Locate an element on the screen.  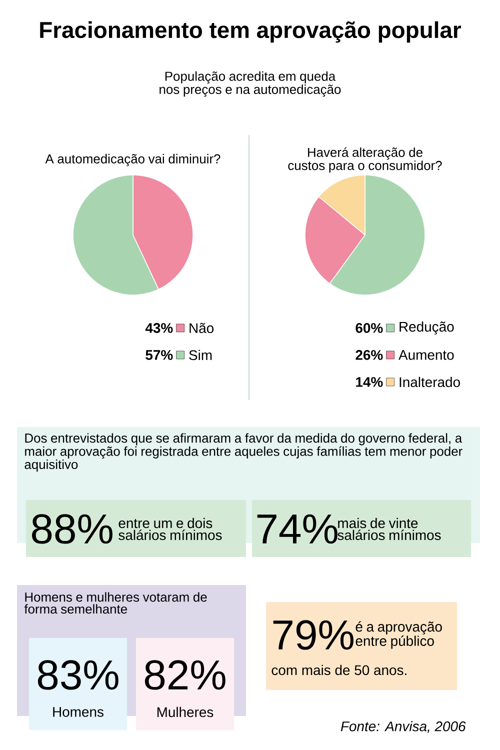
text: entre um e dois salários mínimos is located at coordinates (170, 529).